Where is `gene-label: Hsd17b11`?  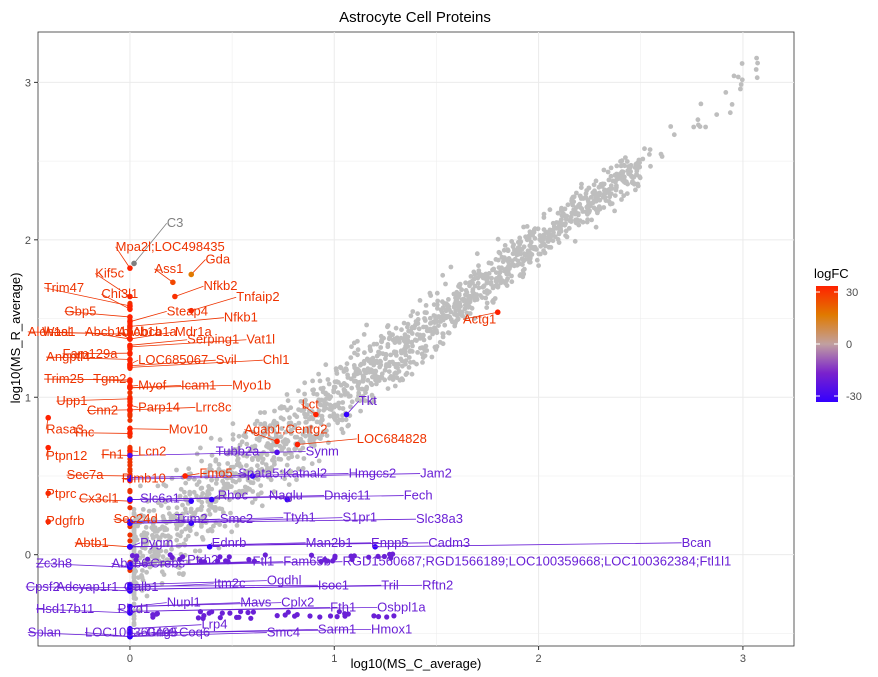
gene-label: Hsd17b11 is located at coordinates (65, 608).